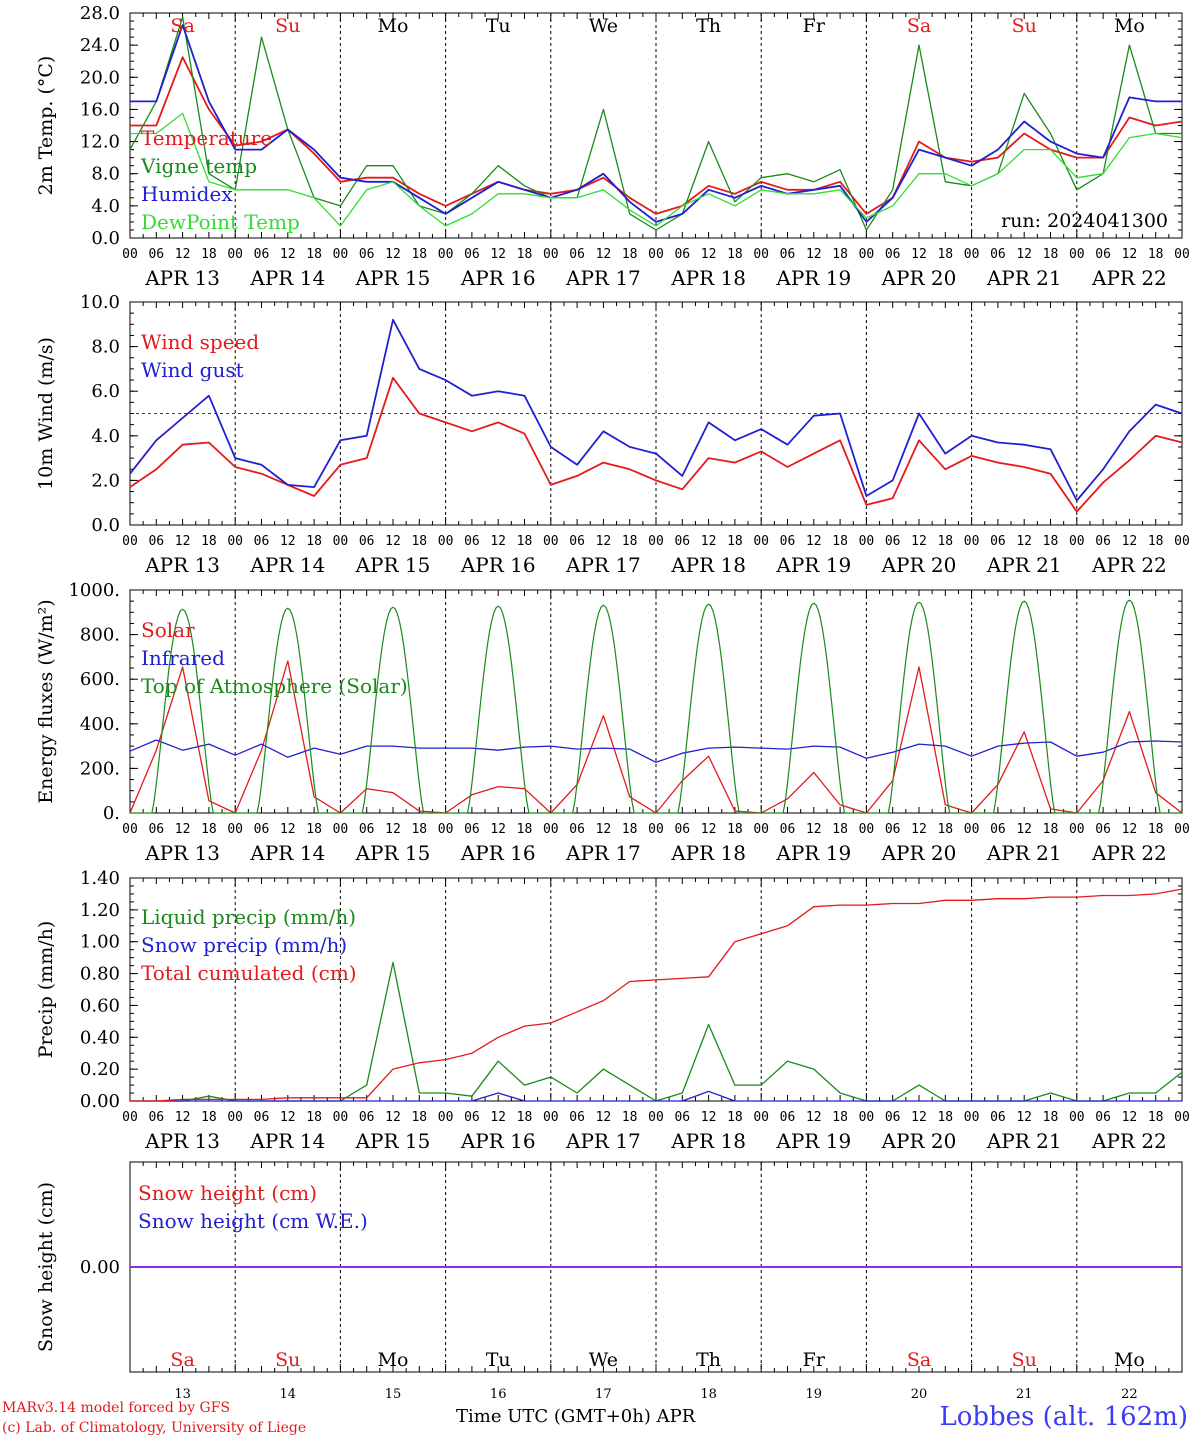 This screenshot has height=1440, width=1194. What do you see at coordinates (287, 278) in the screenshot?
I see `date-label: APR 14` at bounding box center [287, 278].